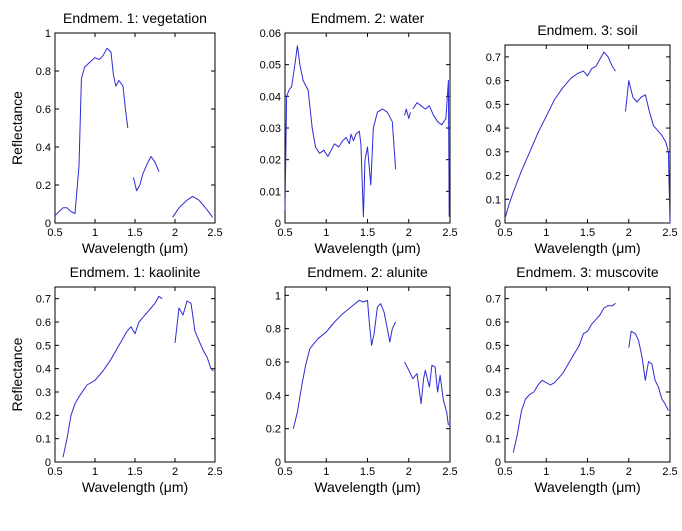 This screenshot has height=531, width=682. I want to click on panel-title-soil: Endmem. 3: soil, so click(587, 30).